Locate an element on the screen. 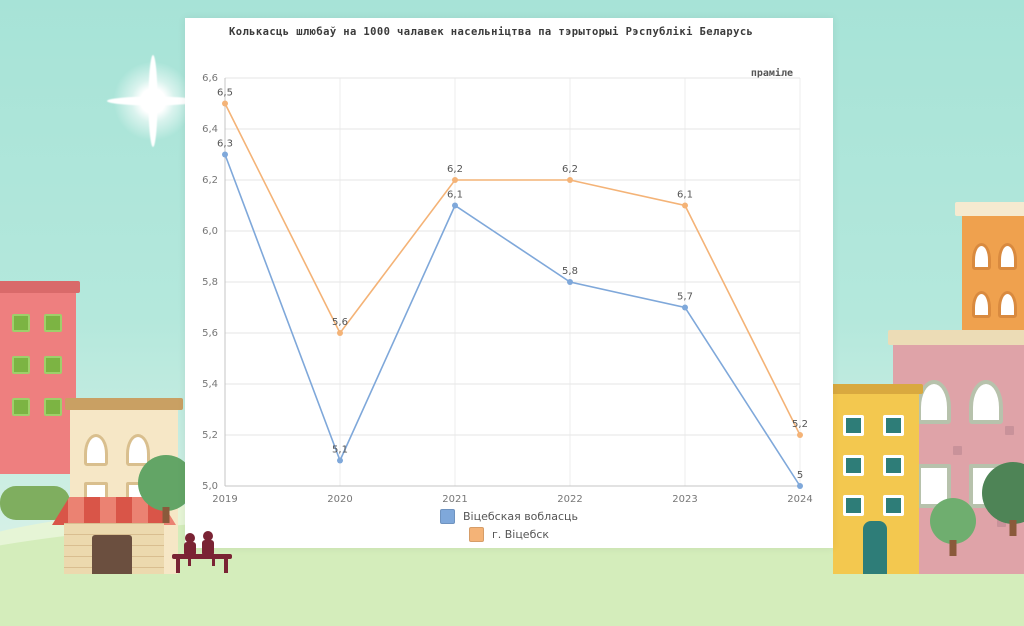 The width and height of the screenshot is (1024, 626). y-tick-label: 5,4 is located at coordinates (210, 384).